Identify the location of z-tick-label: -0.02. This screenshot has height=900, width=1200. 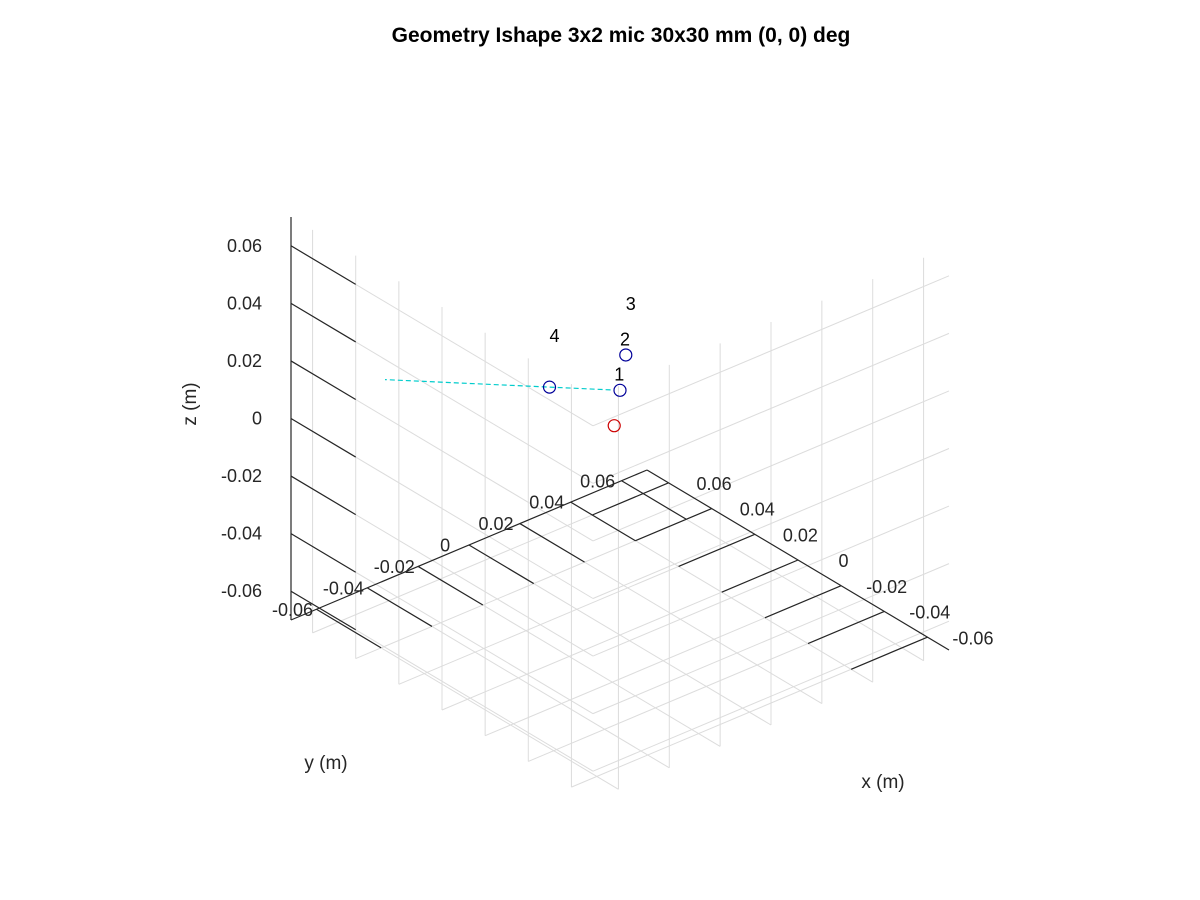
(241, 476).